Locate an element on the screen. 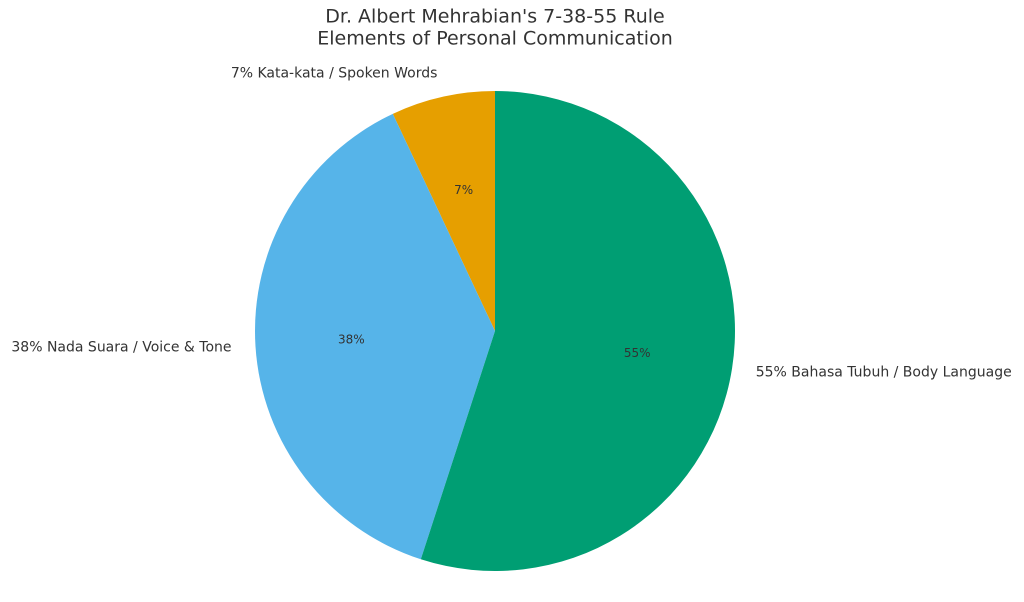 The width and height of the screenshot is (1024, 602). slice-label: 38% Nada Suara / Voice & Tone is located at coordinates (121, 348).